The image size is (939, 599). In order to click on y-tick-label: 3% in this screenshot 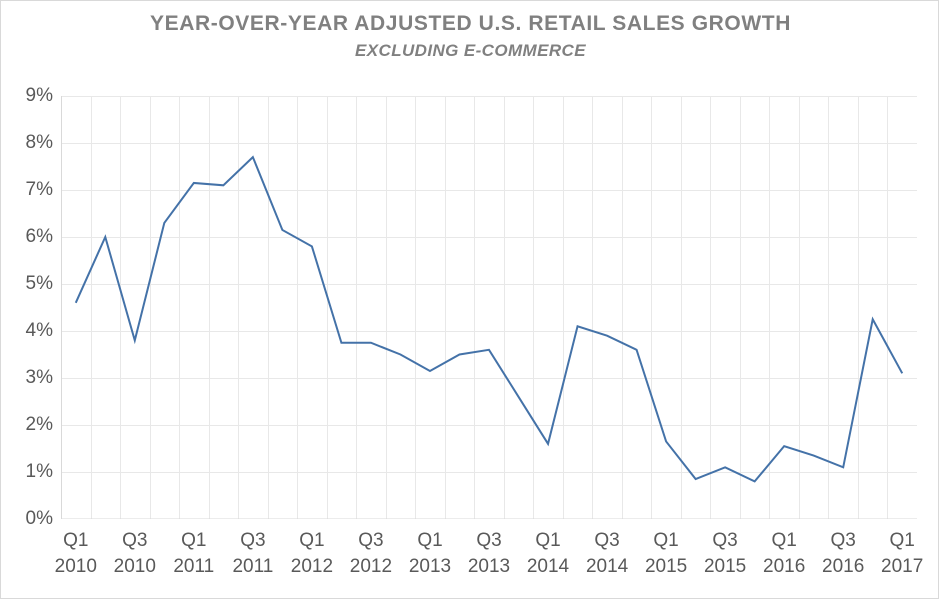, I will do `click(39, 377)`.